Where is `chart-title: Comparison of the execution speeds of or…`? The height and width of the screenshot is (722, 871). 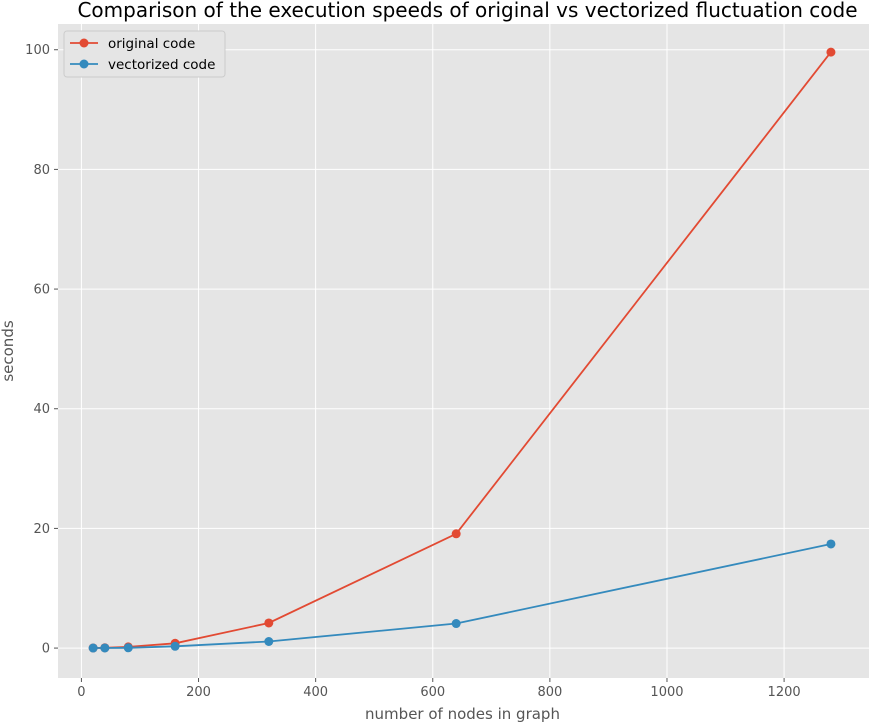
chart-title: Comparison of the execution speeds of or… is located at coordinates (467, 11).